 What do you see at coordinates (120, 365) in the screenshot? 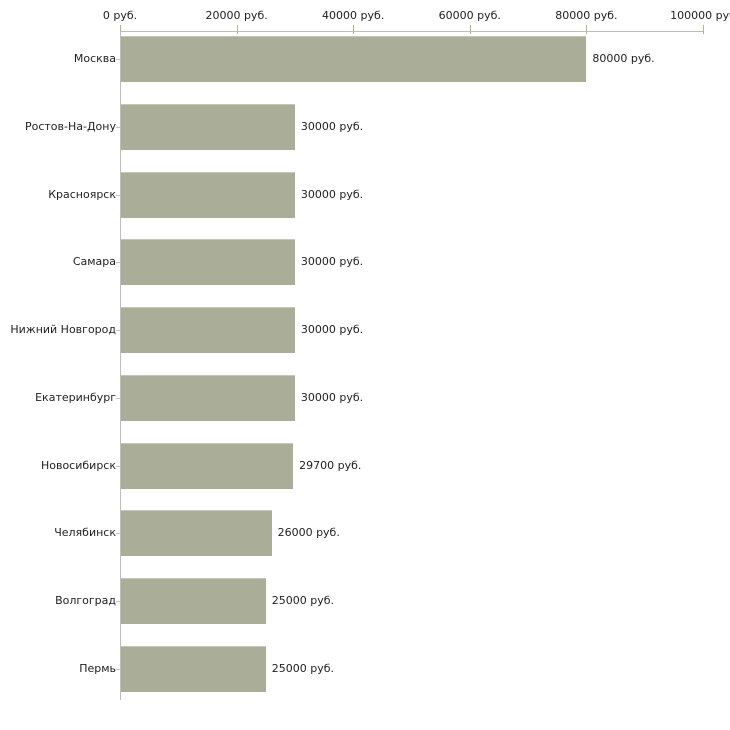
I see `y-axis-line` at bounding box center [120, 365].